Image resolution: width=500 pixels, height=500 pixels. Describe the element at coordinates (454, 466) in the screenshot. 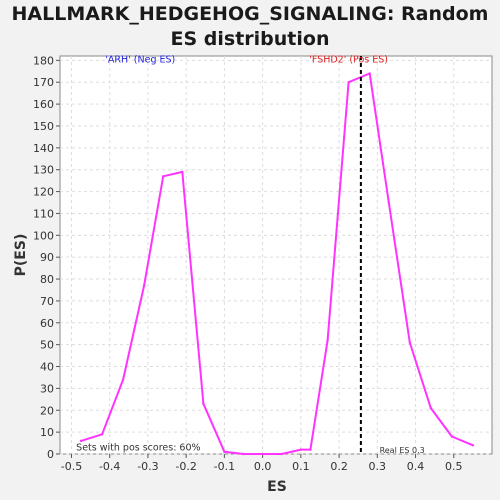

I see `x-tick-label: 0.5` at that location.